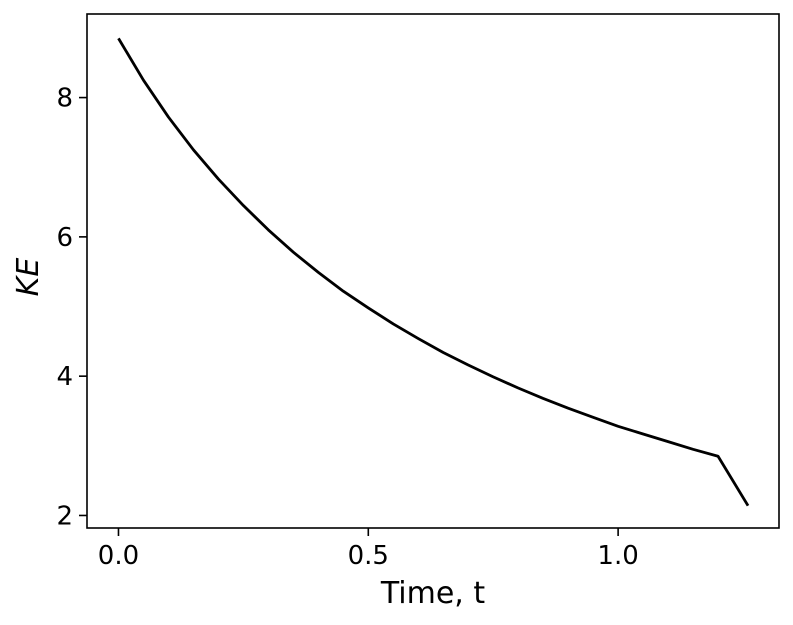 The height and width of the screenshot is (625, 793). What do you see at coordinates (64, 377) in the screenshot?
I see `y-tick-label: 4` at bounding box center [64, 377].